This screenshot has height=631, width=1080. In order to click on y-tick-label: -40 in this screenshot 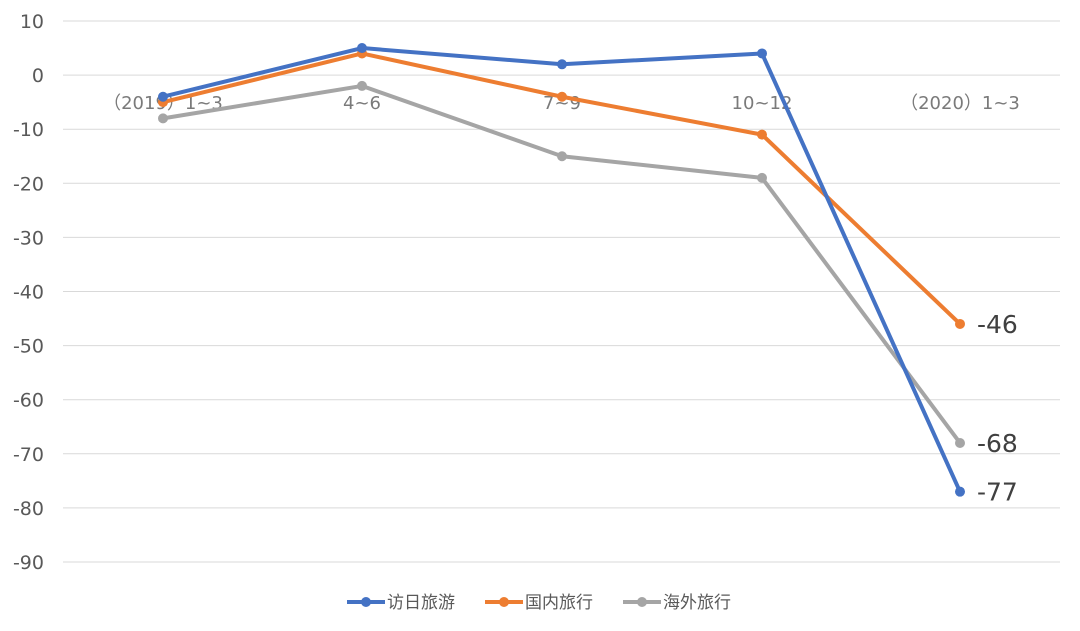, I will do `click(28, 293)`.